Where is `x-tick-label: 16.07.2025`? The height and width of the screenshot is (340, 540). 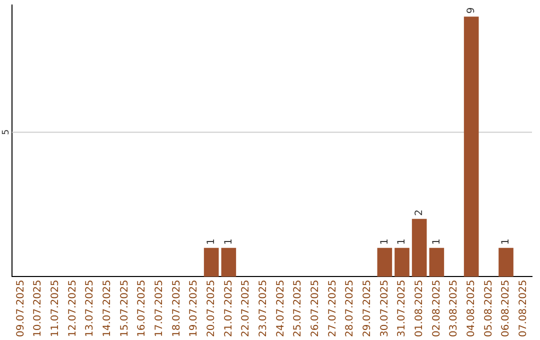 x-tick-label: 16.07.2025 is located at coordinates (142, 309).